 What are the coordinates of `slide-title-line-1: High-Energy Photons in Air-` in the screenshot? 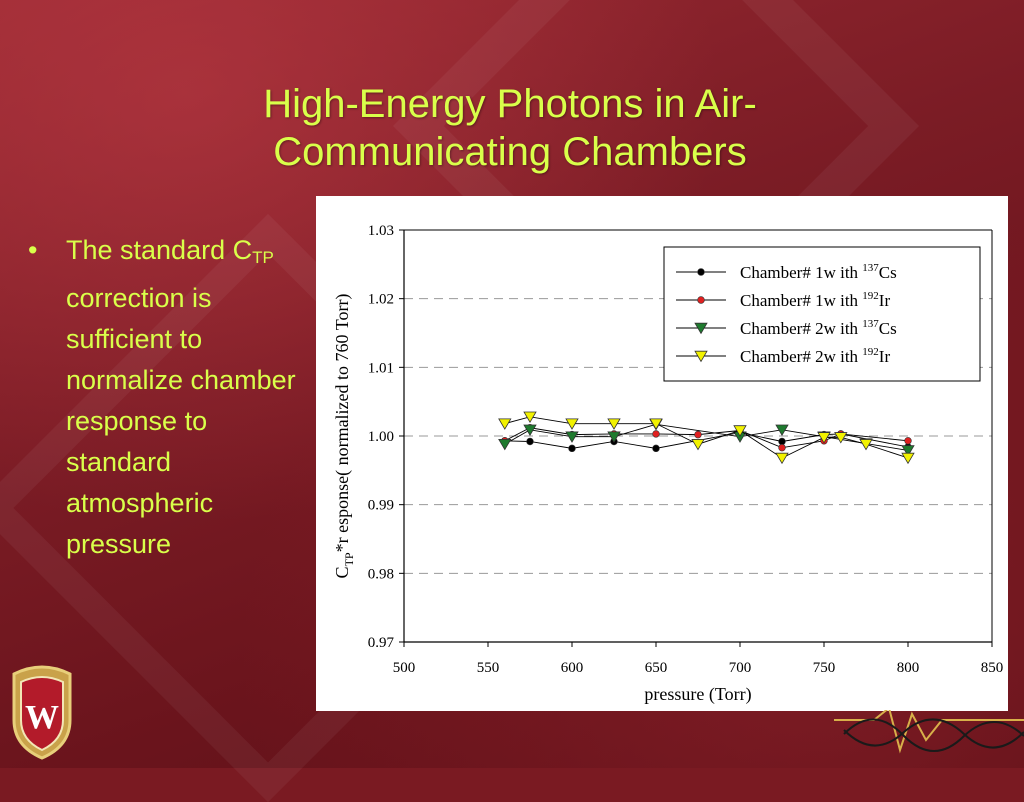 It's located at (510, 104).